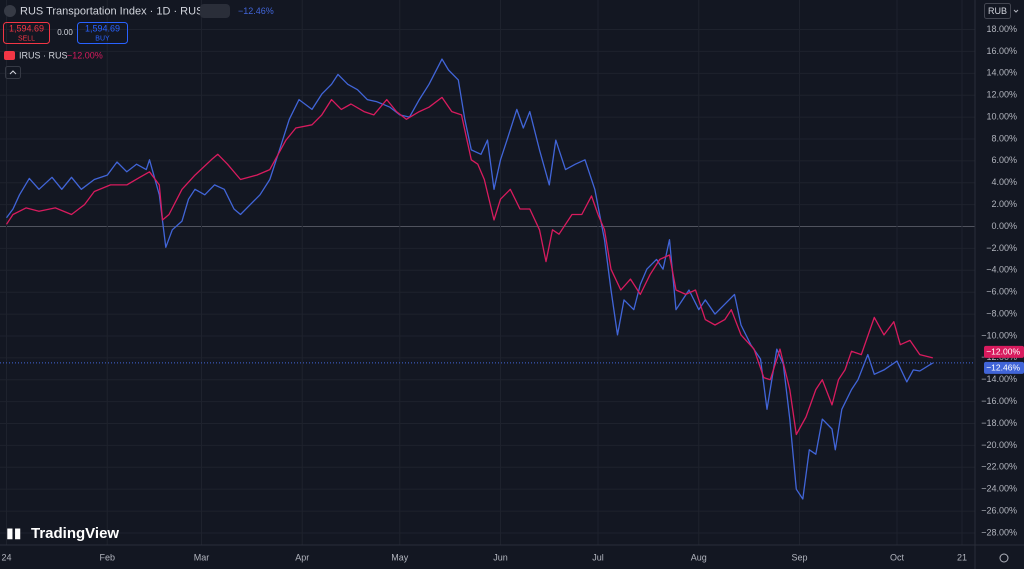  Describe the element at coordinates (85, 55) in the screenshot. I see `legend-value: −12.00%` at that location.